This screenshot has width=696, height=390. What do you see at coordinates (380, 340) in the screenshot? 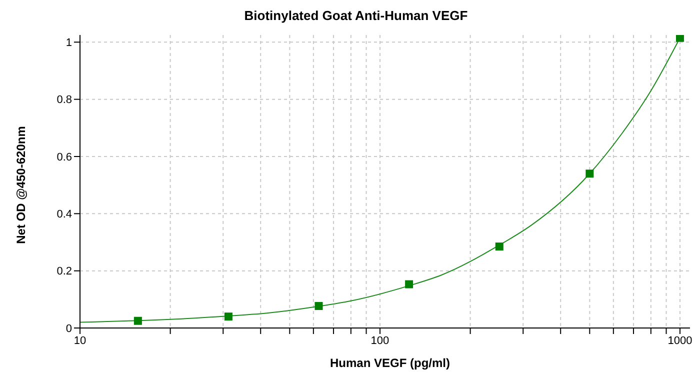
I see `x-tick-label: 100` at bounding box center [380, 340].